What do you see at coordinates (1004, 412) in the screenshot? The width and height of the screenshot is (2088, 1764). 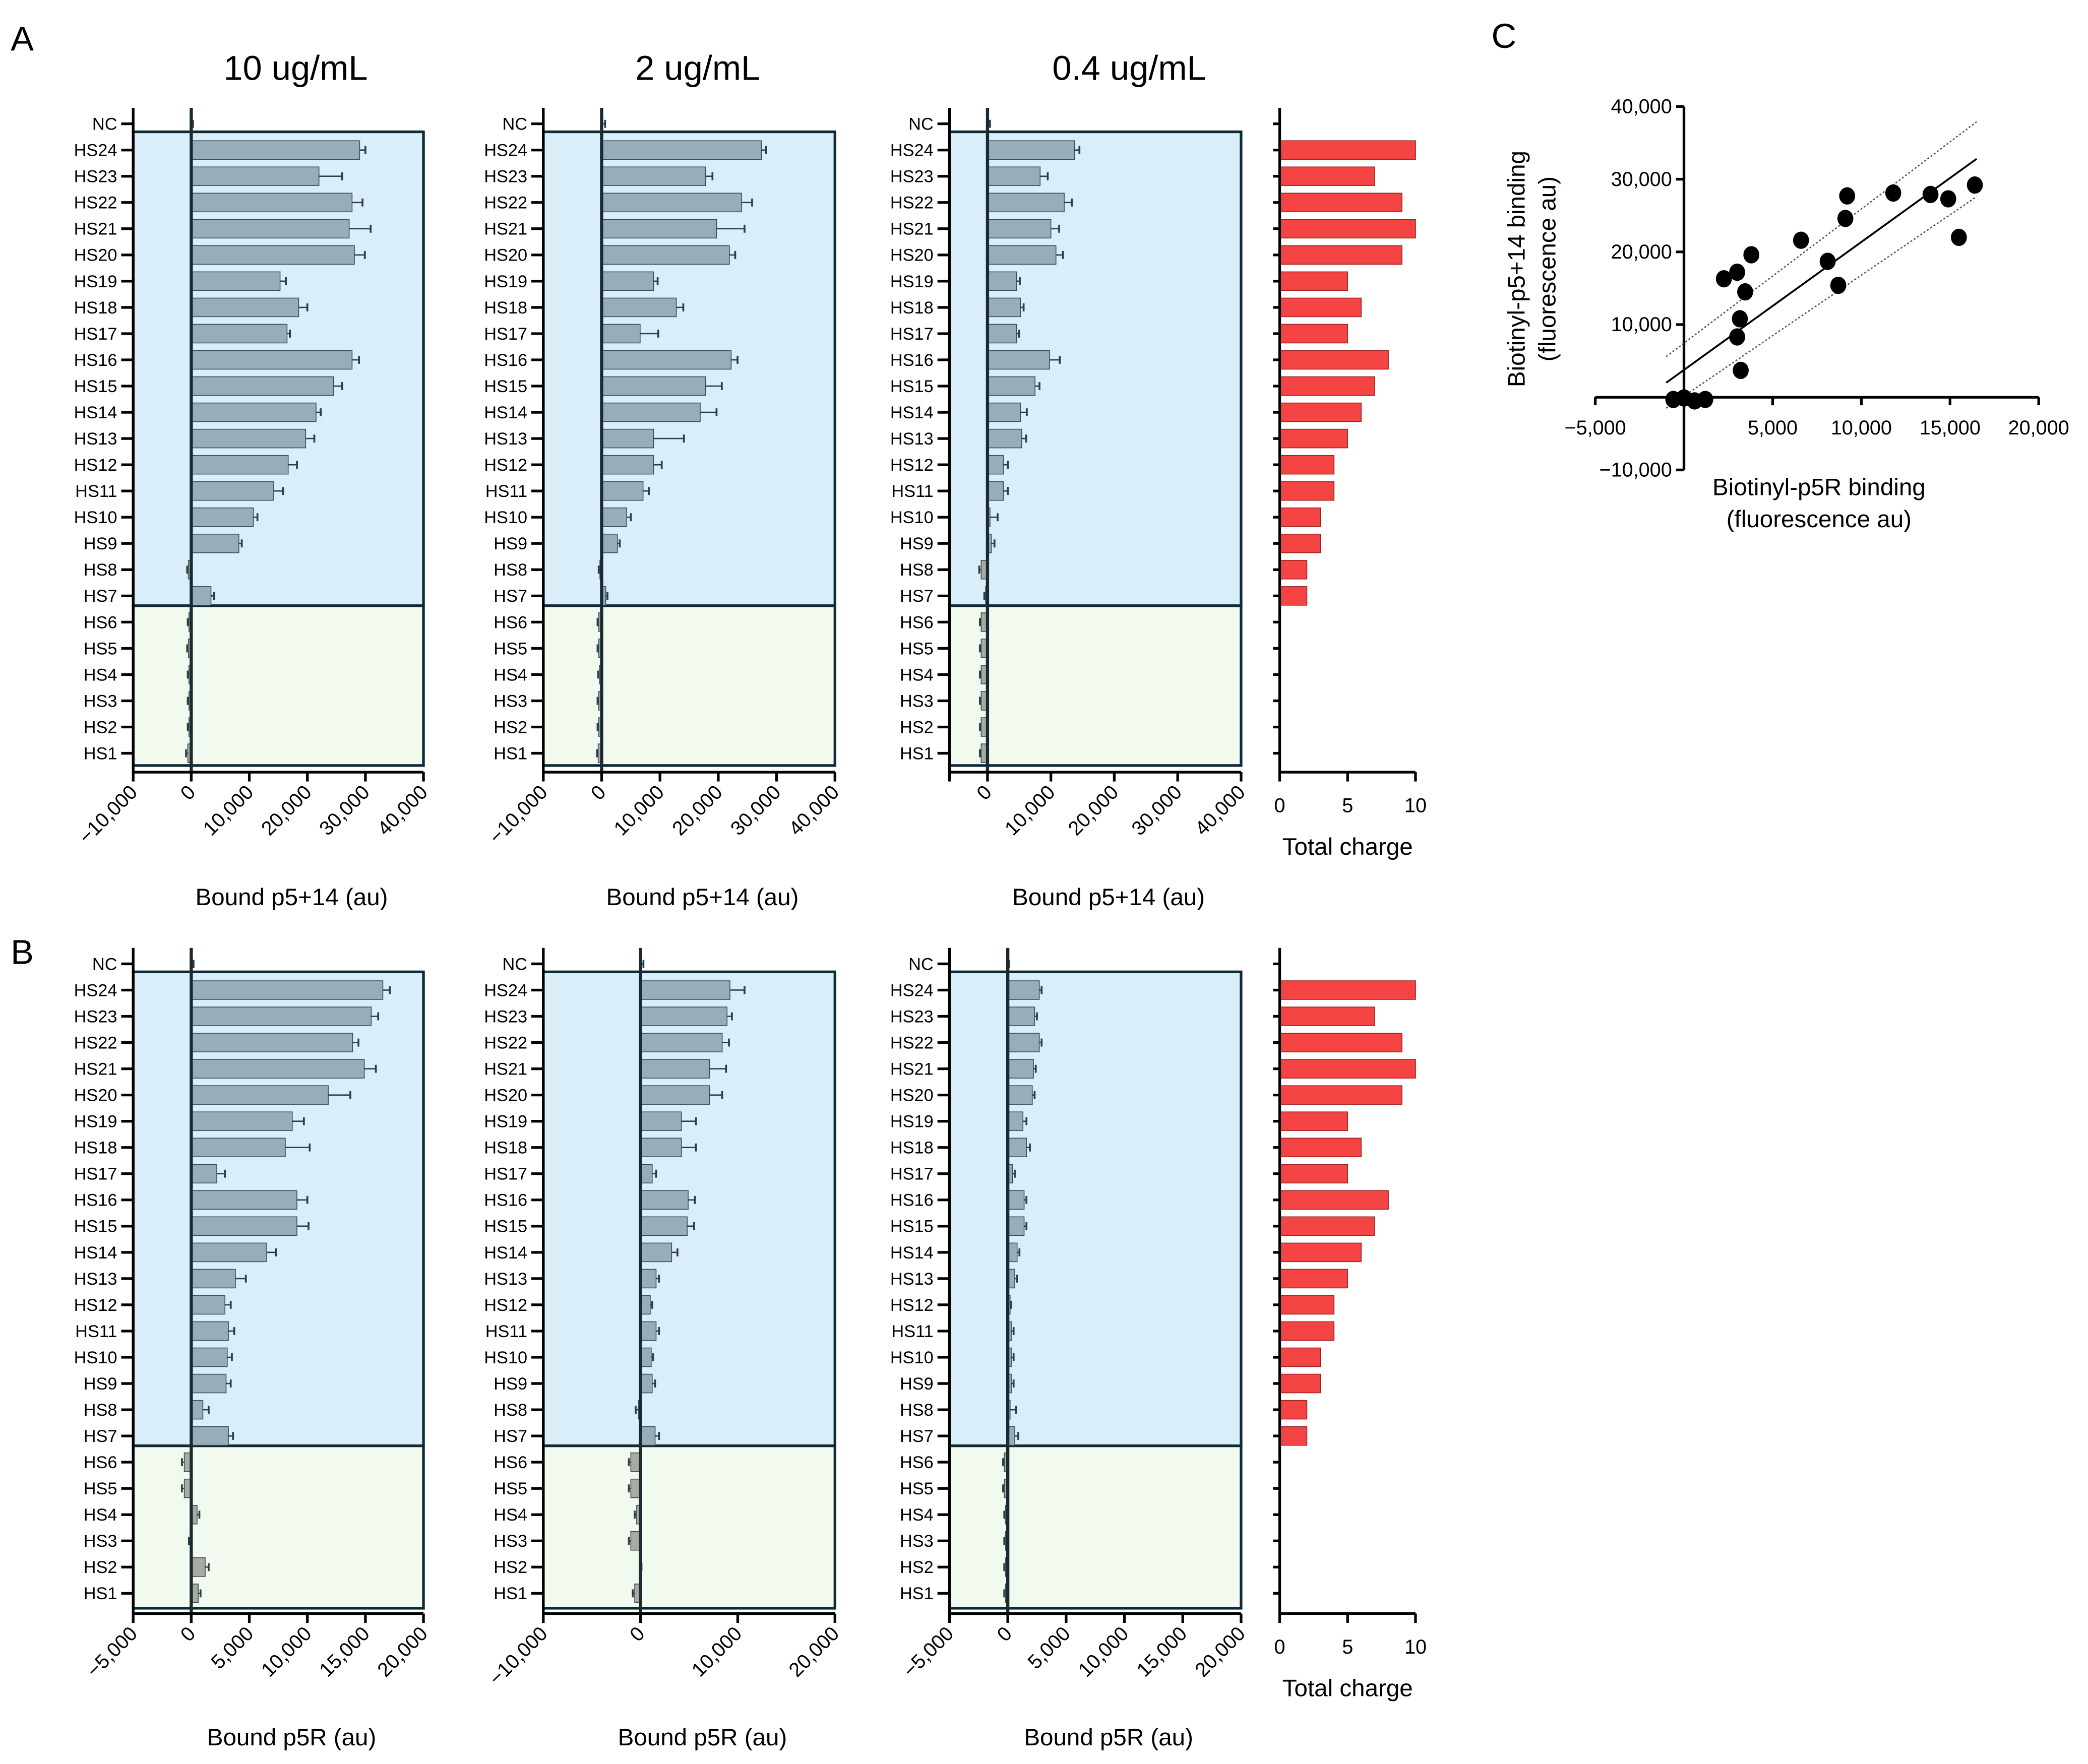 I see `bar-hs14` at bounding box center [1004, 412].